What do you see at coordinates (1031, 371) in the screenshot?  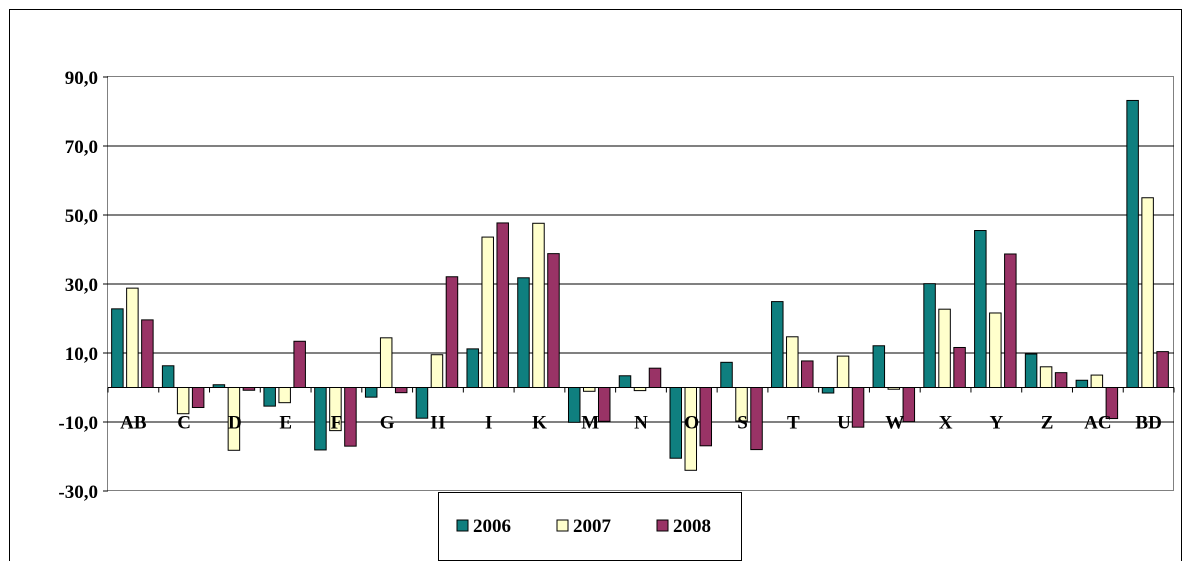 I see `bar-Z-2006` at bounding box center [1031, 371].